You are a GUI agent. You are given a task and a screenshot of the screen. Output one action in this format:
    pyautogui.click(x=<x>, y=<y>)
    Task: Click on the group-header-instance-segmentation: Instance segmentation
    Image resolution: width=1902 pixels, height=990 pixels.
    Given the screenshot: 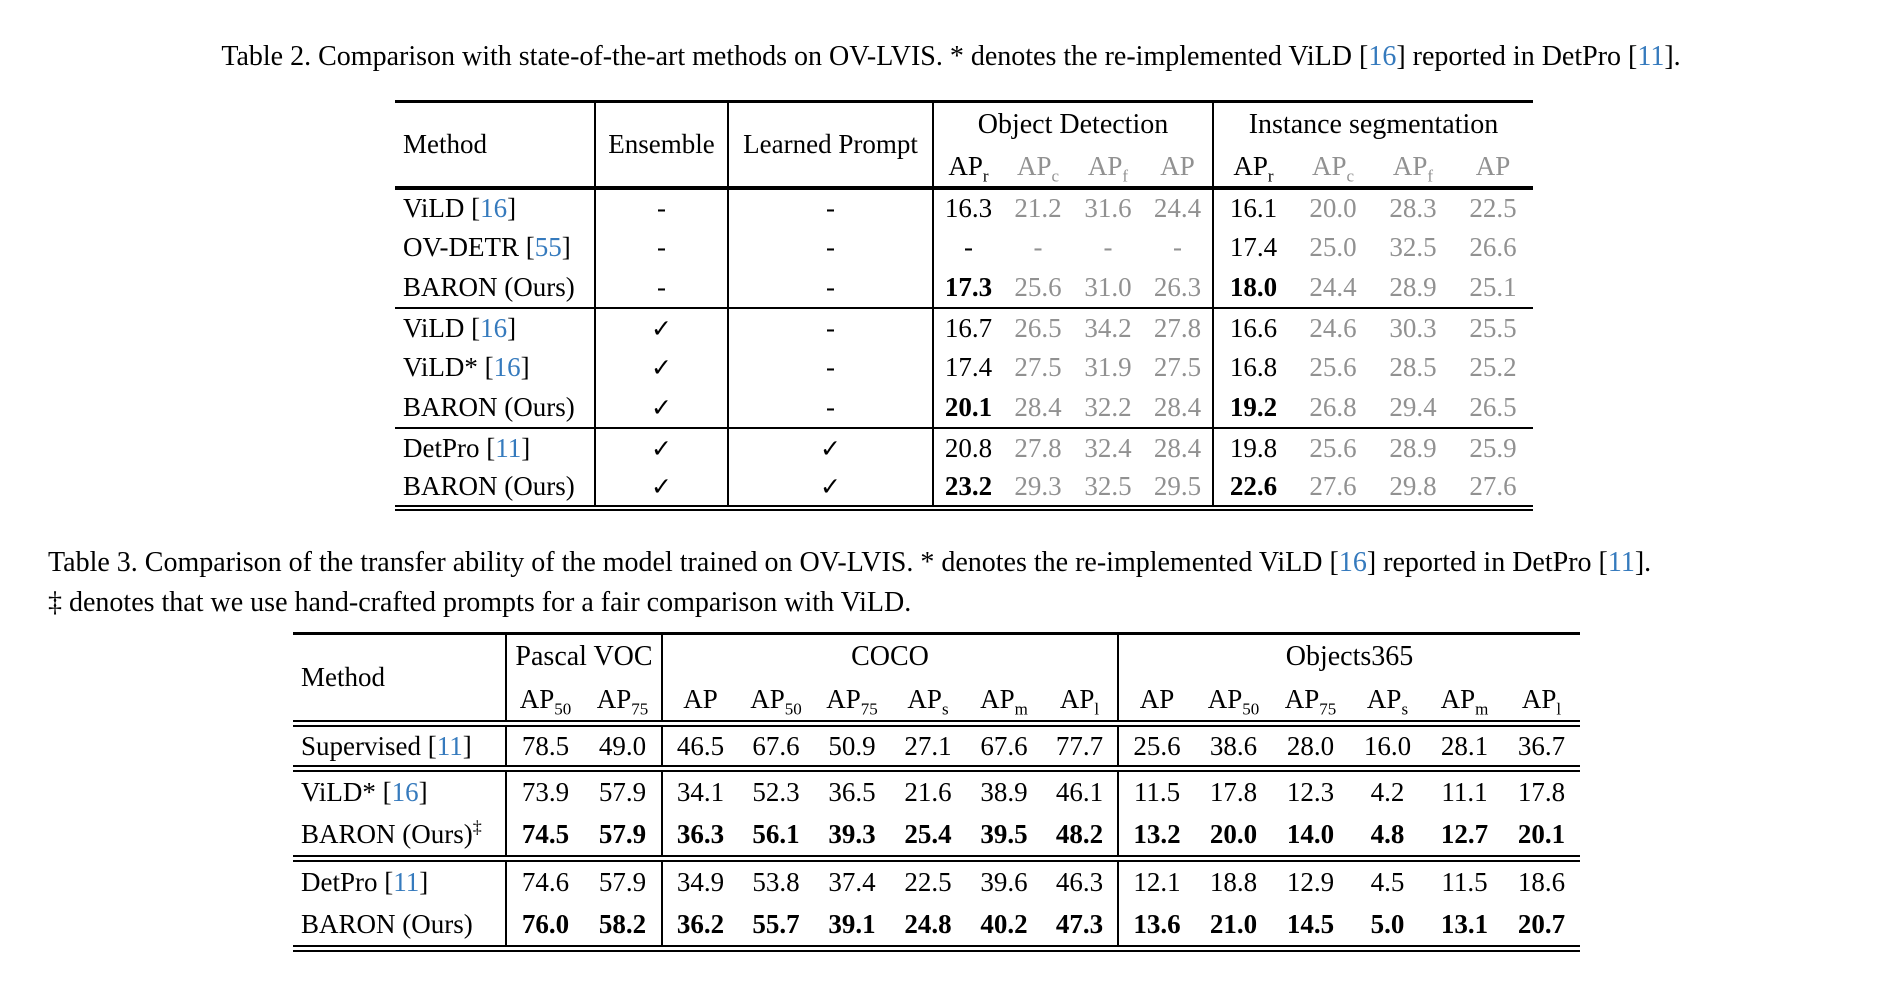 What is the action you would take?
    pyautogui.click(x=1372, y=124)
    